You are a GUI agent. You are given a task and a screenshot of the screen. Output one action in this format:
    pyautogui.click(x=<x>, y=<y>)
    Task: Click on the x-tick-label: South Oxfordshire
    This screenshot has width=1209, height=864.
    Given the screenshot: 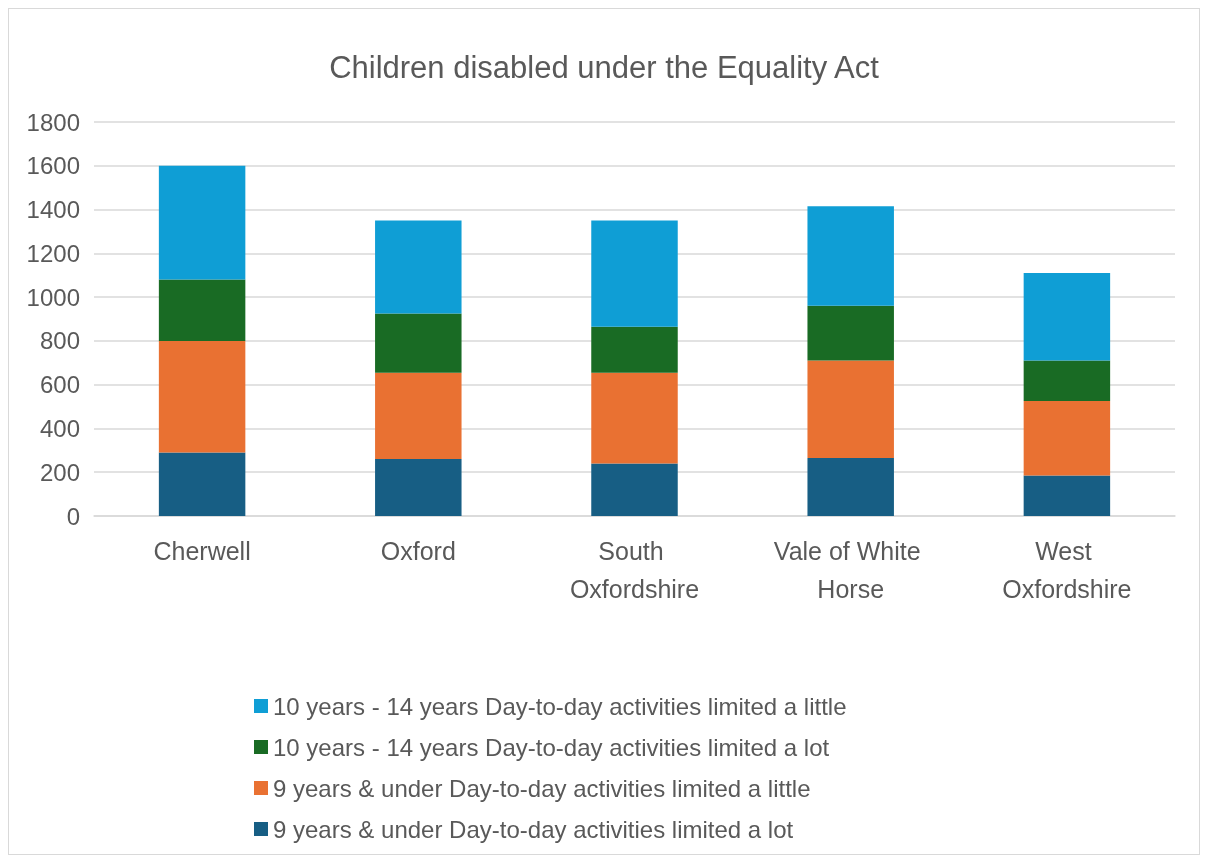 What is the action you would take?
    pyautogui.click(x=634, y=570)
    